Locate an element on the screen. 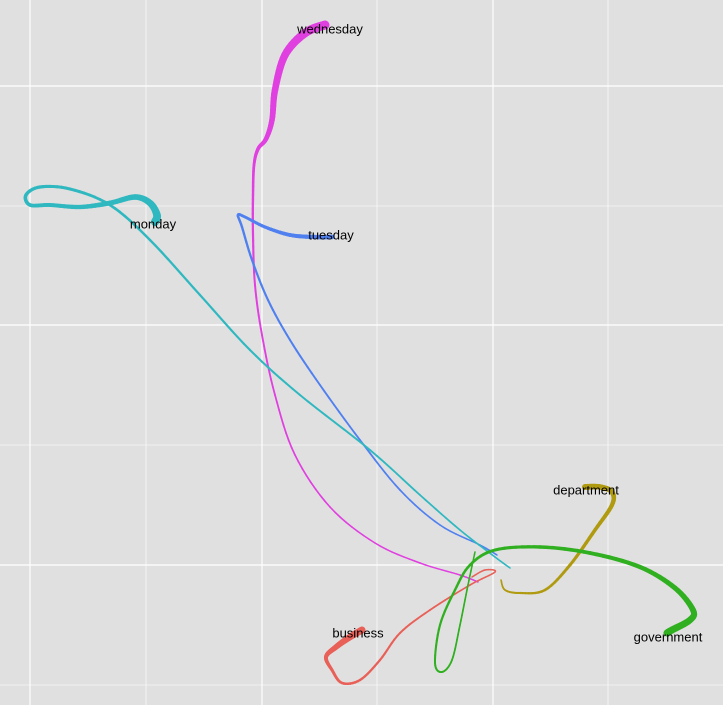 This screenshot has height=705, width=723. label-department: department is located at coordinates (586, 489).